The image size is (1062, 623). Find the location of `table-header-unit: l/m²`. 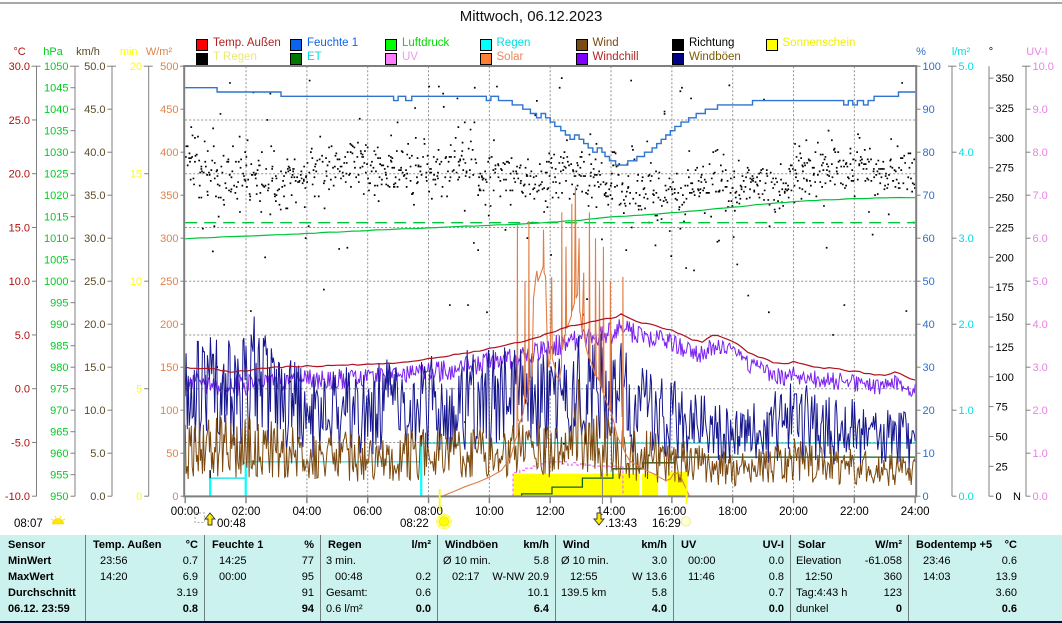

table-header-unit: l/m² is located at coordinates (421, 545).